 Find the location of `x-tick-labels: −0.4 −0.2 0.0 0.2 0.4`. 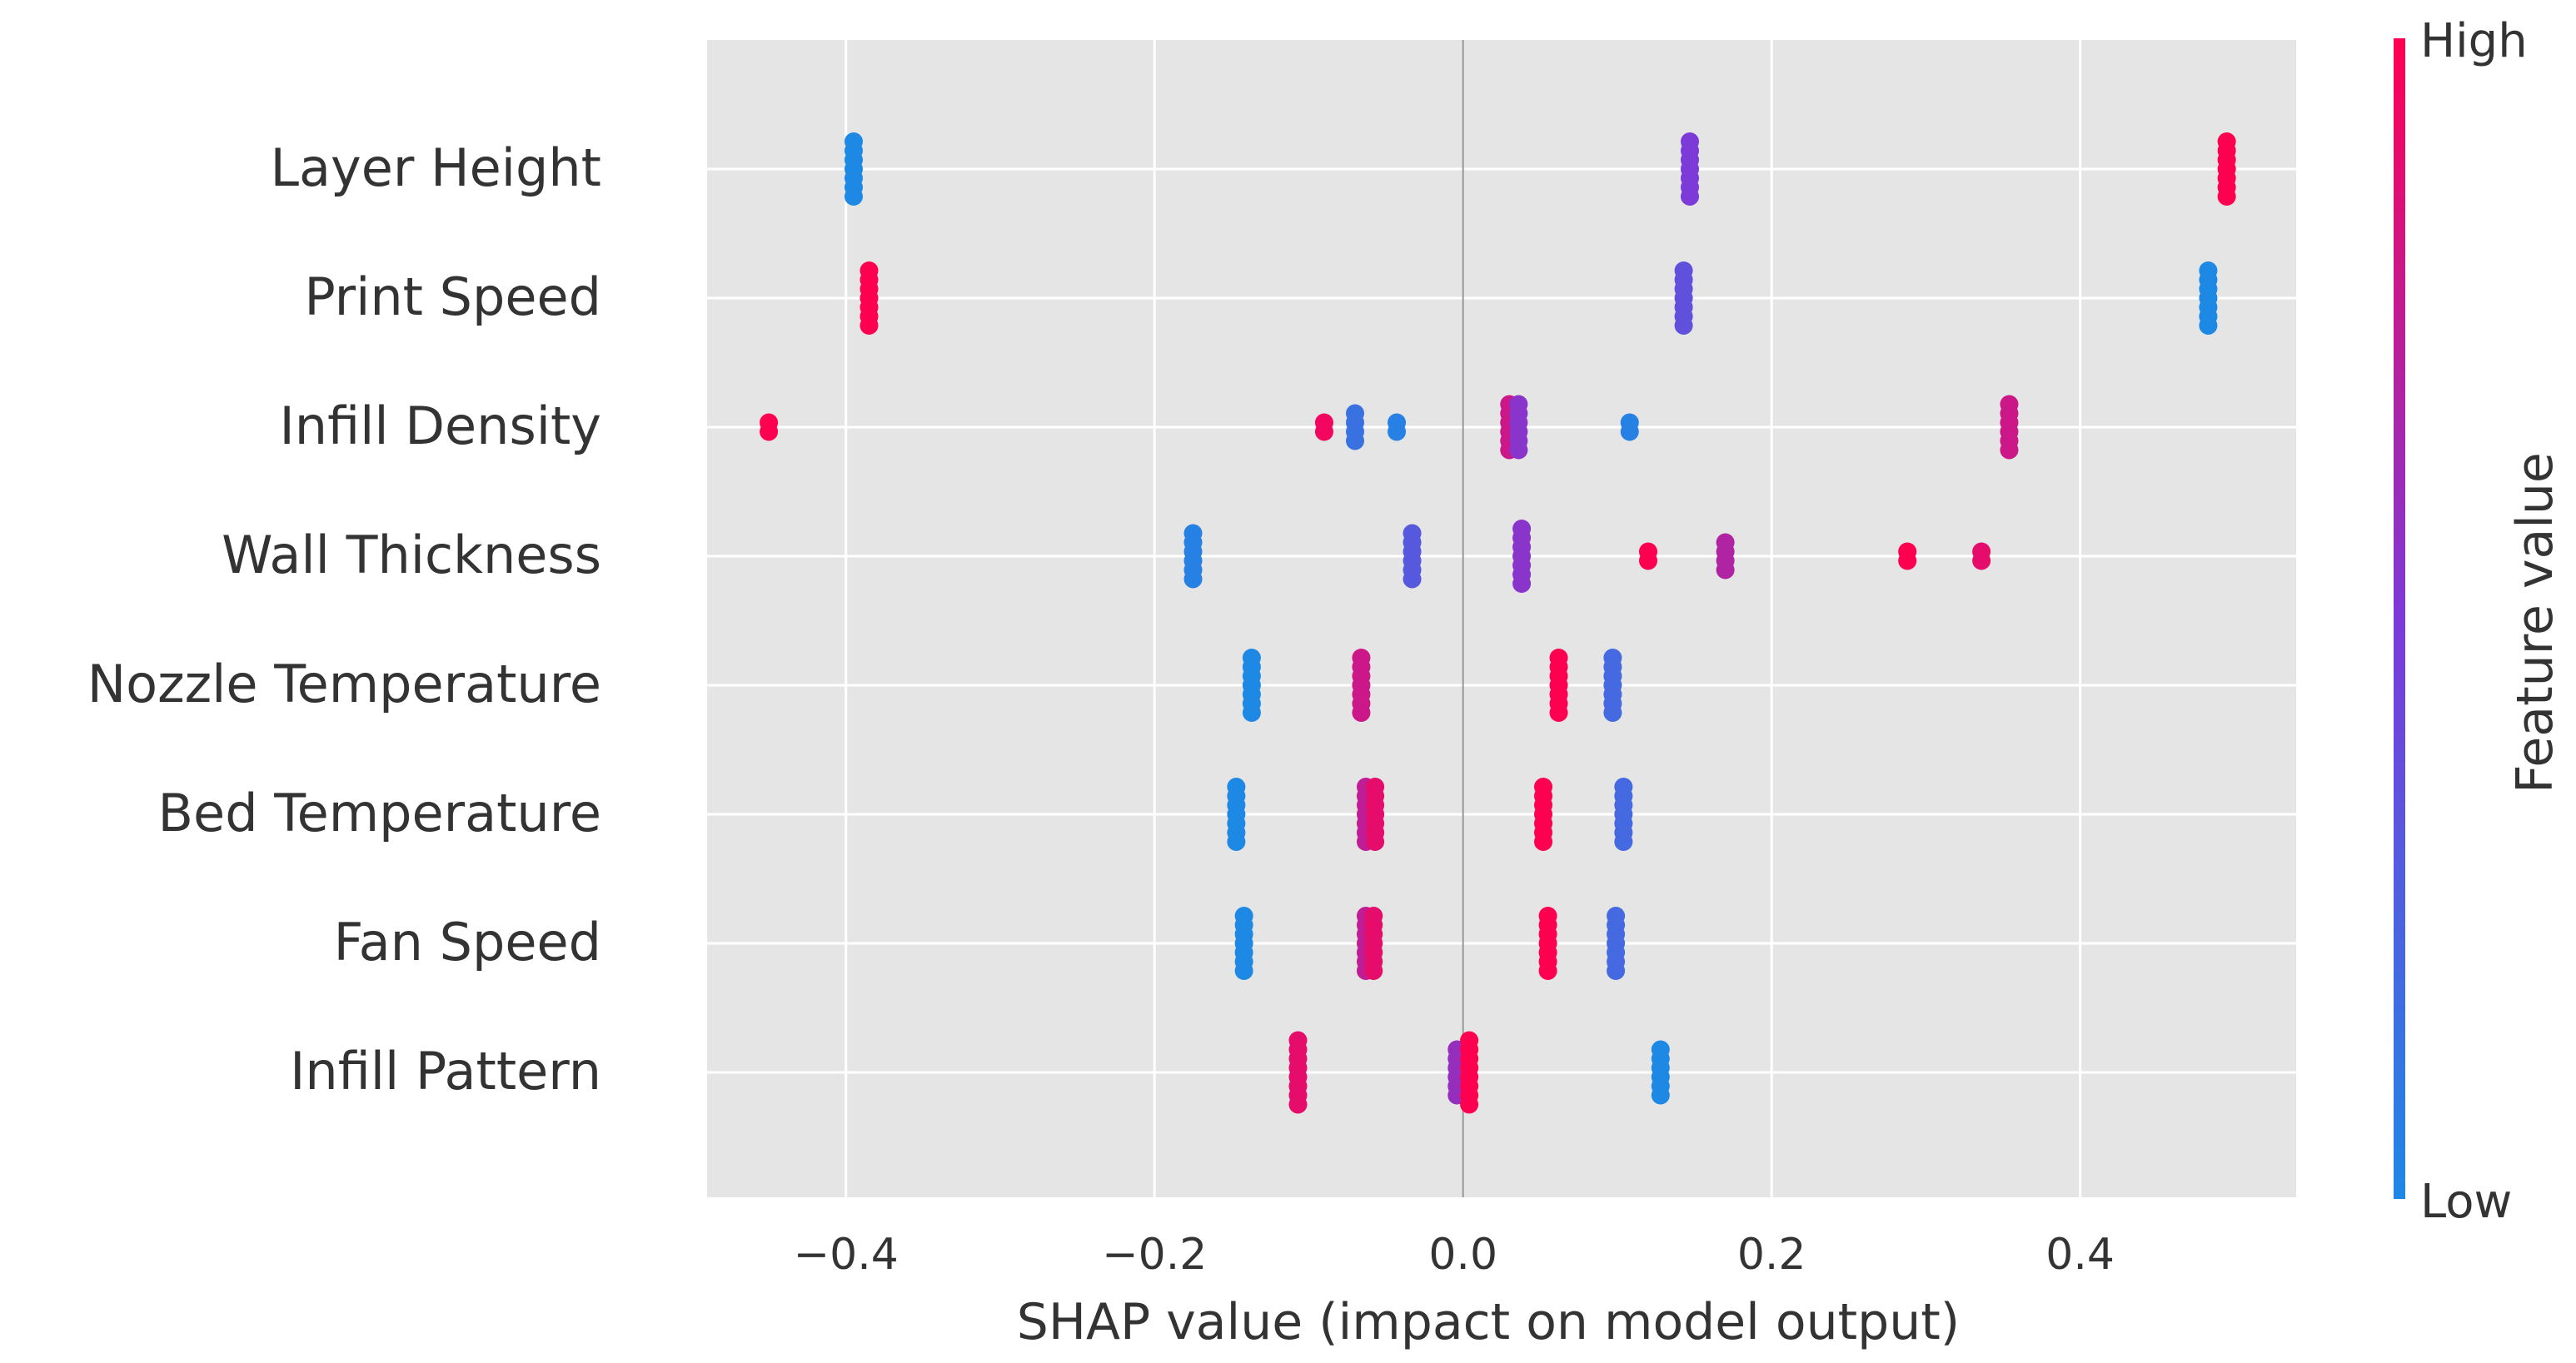

x-tick-labels: −0.4 −0.2 0.0 0.2 0.4 is located at coordinates (1454, 1255).